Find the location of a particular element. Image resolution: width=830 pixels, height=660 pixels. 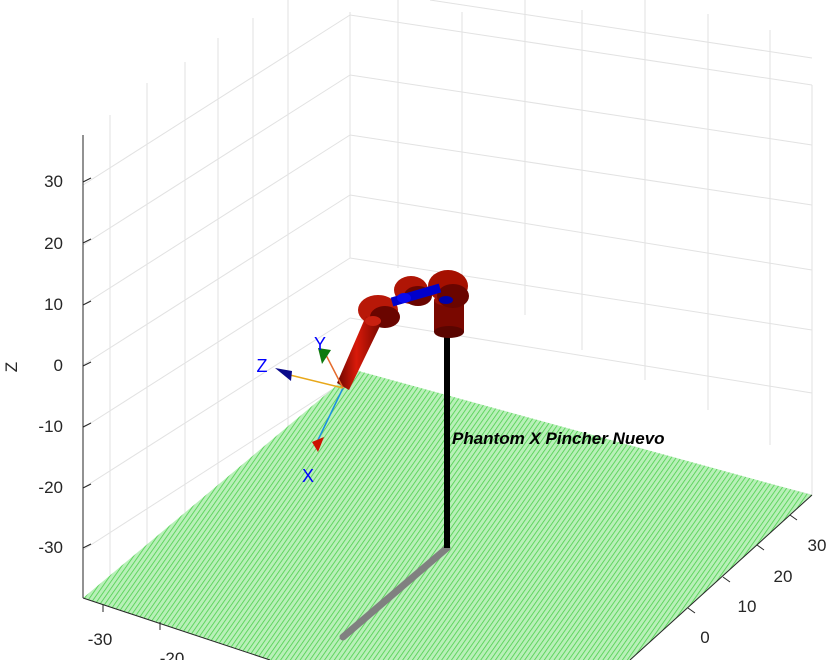

frame-z-label: Z is located at coordinates (262, 366).